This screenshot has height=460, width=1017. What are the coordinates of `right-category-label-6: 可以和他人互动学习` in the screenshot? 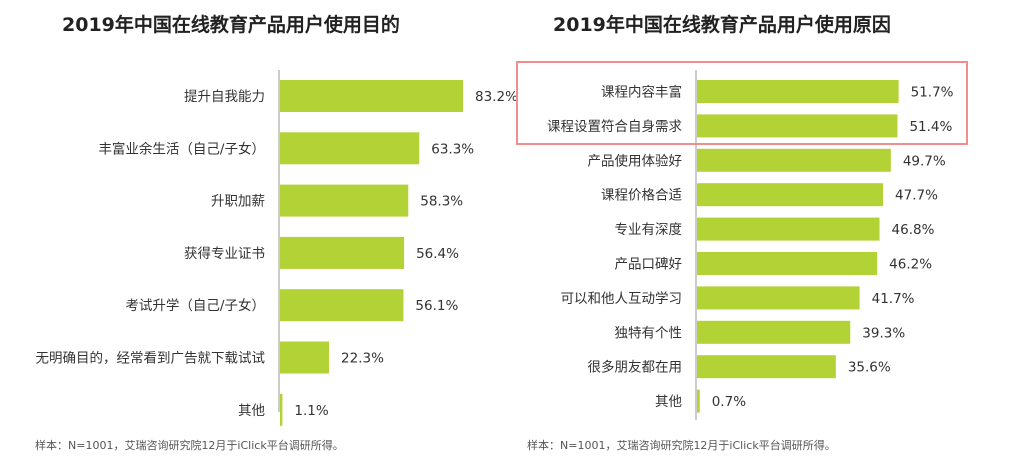 It's located at (622, 299).